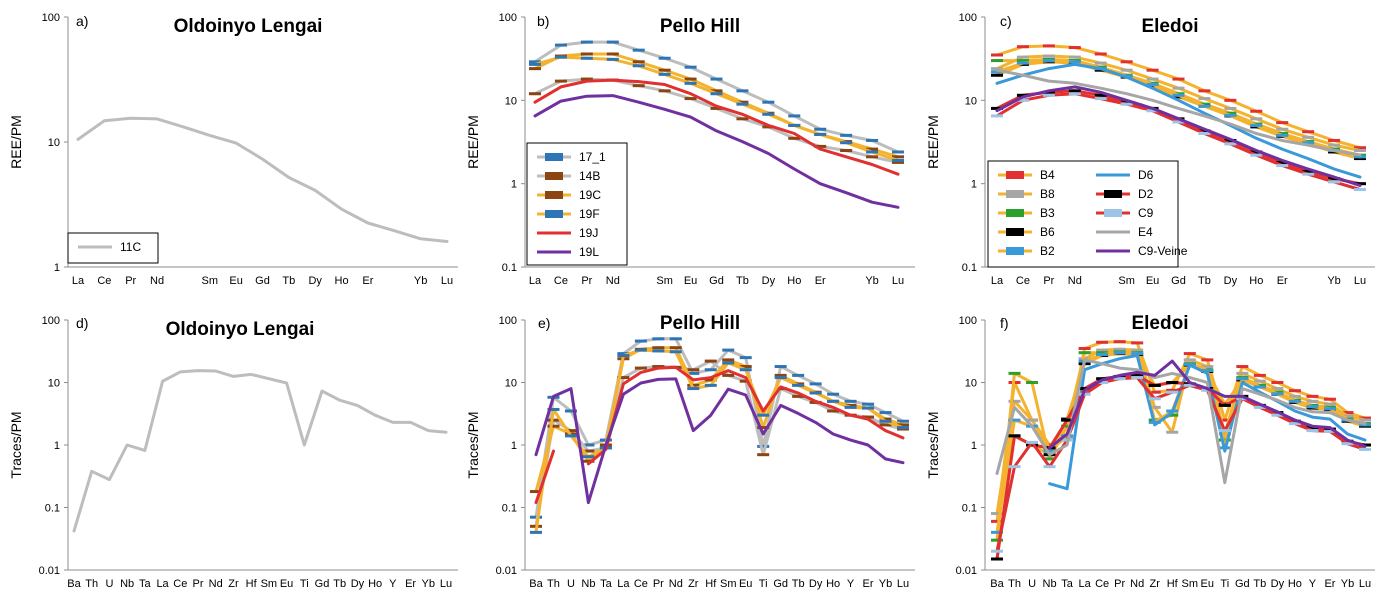 The image size is (1383, 602). Describe the element at coordinates (78, 281) in the screenshot. I see `x-tick-label: La` at that location.